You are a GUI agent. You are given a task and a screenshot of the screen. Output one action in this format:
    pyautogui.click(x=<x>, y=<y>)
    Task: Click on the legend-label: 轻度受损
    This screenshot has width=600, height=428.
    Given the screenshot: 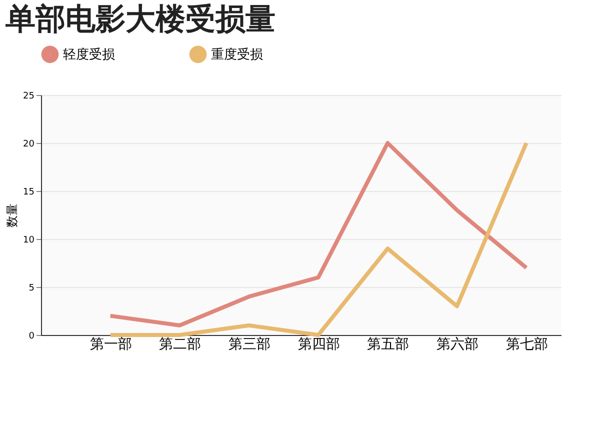 What is the action you would take?
    pyautogui.click(x=89, y=54)
    